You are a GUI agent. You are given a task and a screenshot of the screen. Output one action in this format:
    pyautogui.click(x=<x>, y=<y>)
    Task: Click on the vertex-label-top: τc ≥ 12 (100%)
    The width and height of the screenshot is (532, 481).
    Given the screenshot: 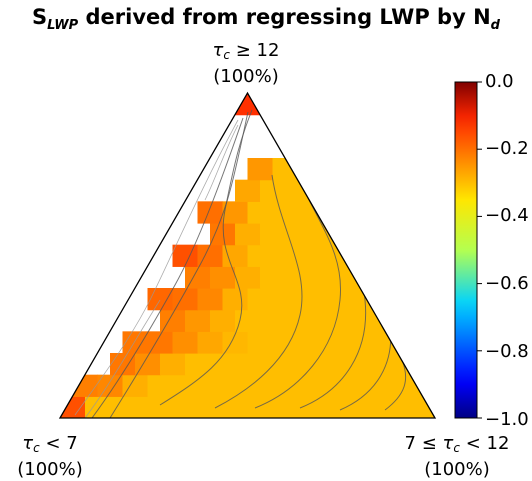 What is the action you would take?
    pyautogui.click(x=246, y=63)
    